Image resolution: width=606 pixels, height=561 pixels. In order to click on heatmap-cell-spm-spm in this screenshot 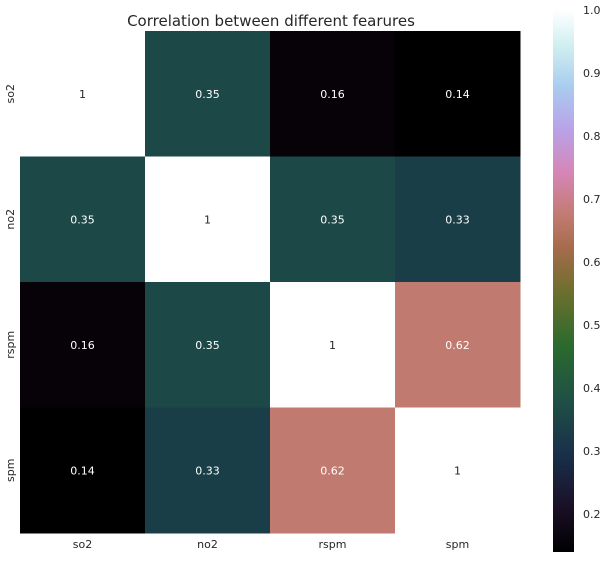, I will do `click(458, 470)`.